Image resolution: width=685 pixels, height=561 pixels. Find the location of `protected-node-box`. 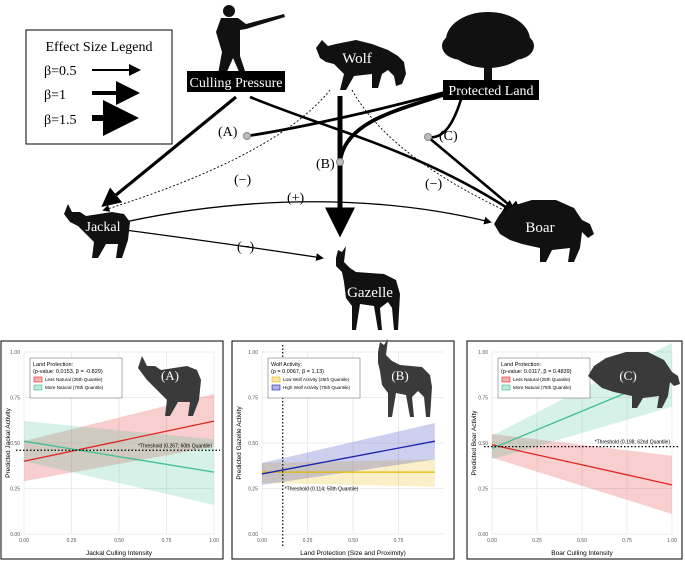

protected-node-box is located at coordinates (491, 90).